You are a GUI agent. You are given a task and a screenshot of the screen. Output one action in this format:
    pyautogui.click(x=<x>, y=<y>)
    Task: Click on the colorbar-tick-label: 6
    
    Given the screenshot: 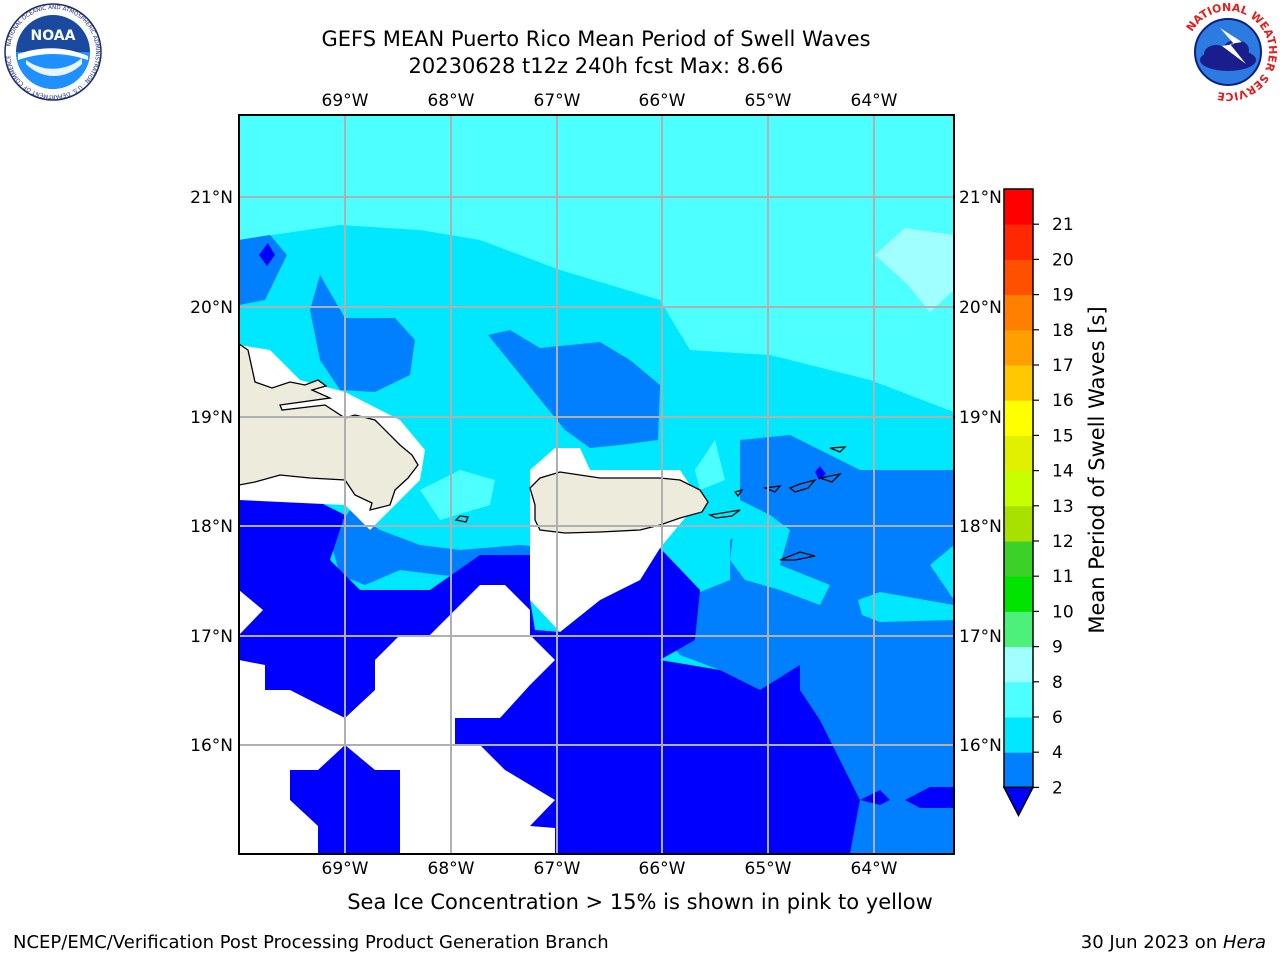 What is the action you would take?
    pyautogui.click(x=1057, y=718)
    